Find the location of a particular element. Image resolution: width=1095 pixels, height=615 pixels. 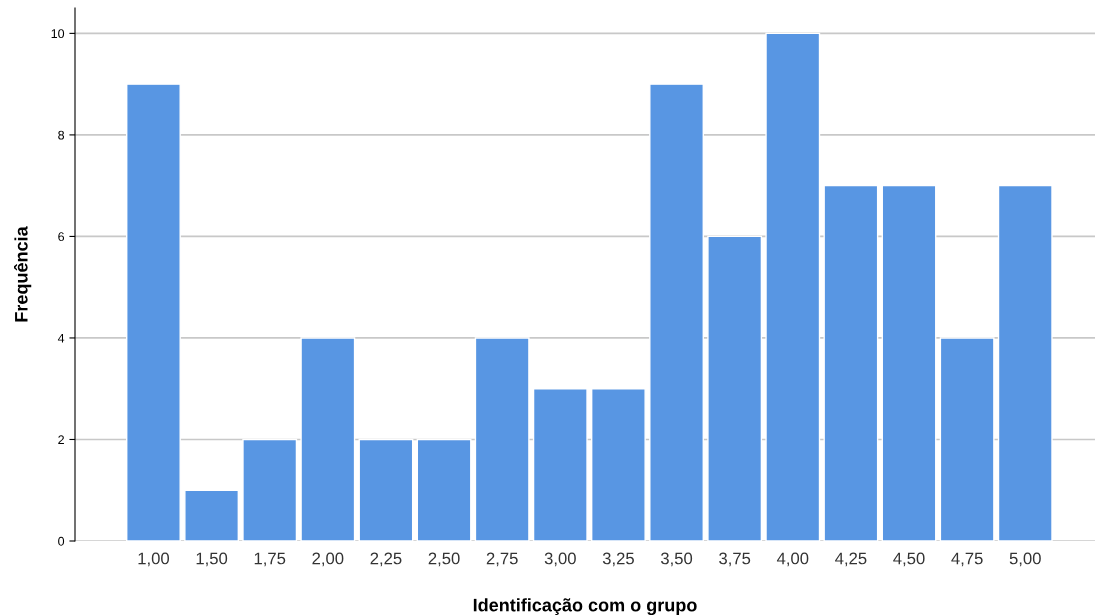

x-tick-label: 1,50 is located at coordinates (212, 559).